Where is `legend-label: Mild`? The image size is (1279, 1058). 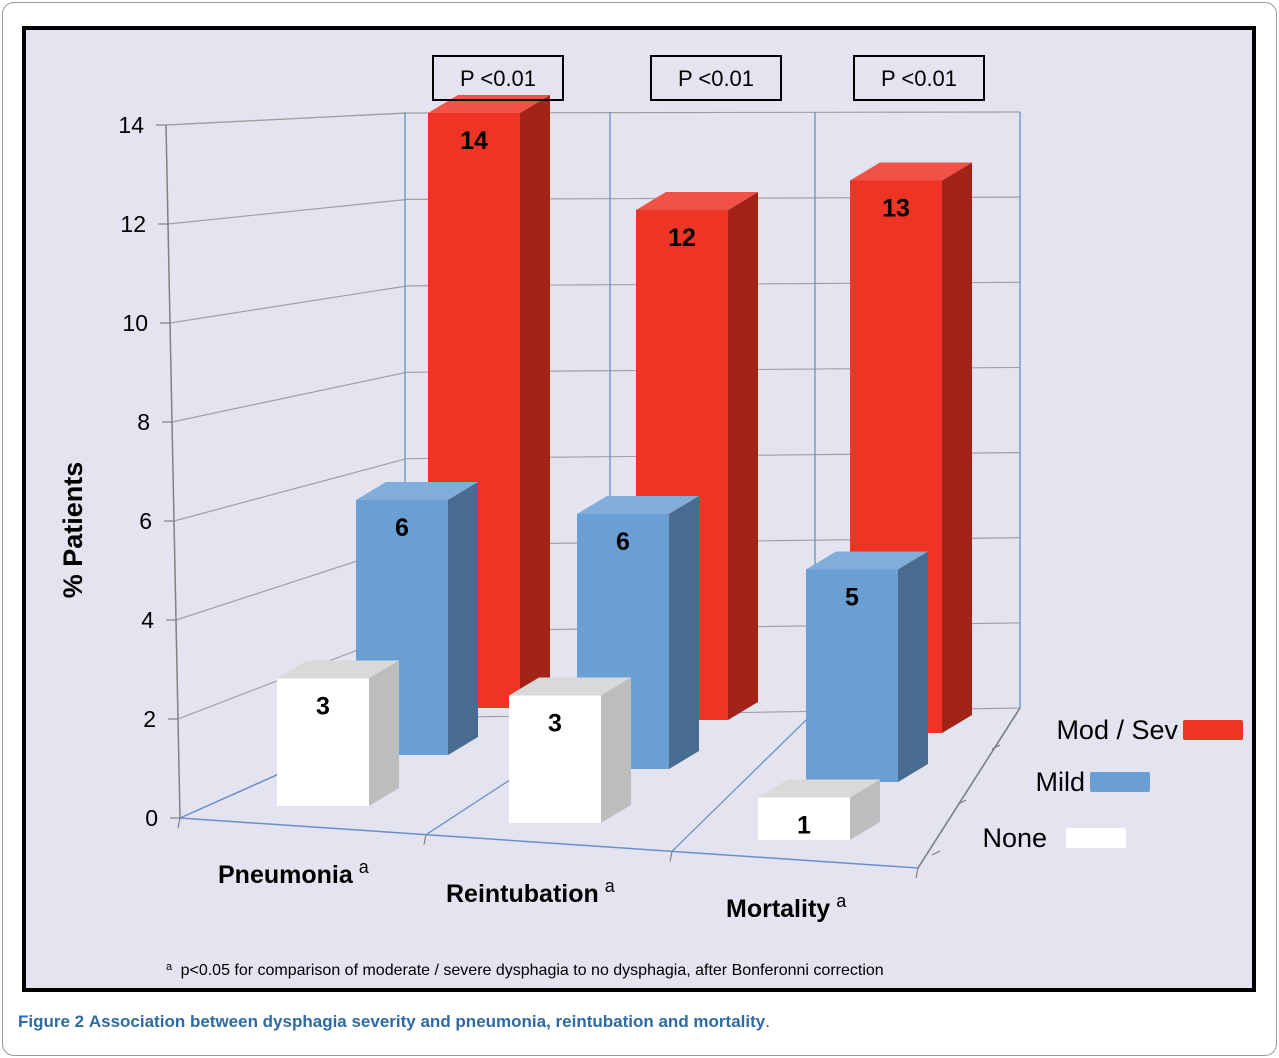 legend-label: Mild is located at coordinates (1060, 782).